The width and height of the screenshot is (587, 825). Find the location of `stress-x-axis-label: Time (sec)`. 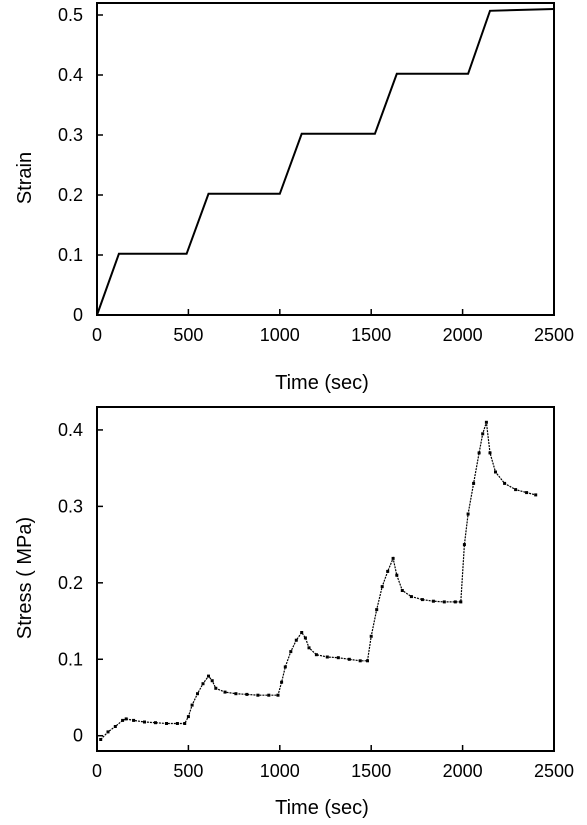

stress-x-axis-label: Time (sec) is located at coordinates (322, 808).